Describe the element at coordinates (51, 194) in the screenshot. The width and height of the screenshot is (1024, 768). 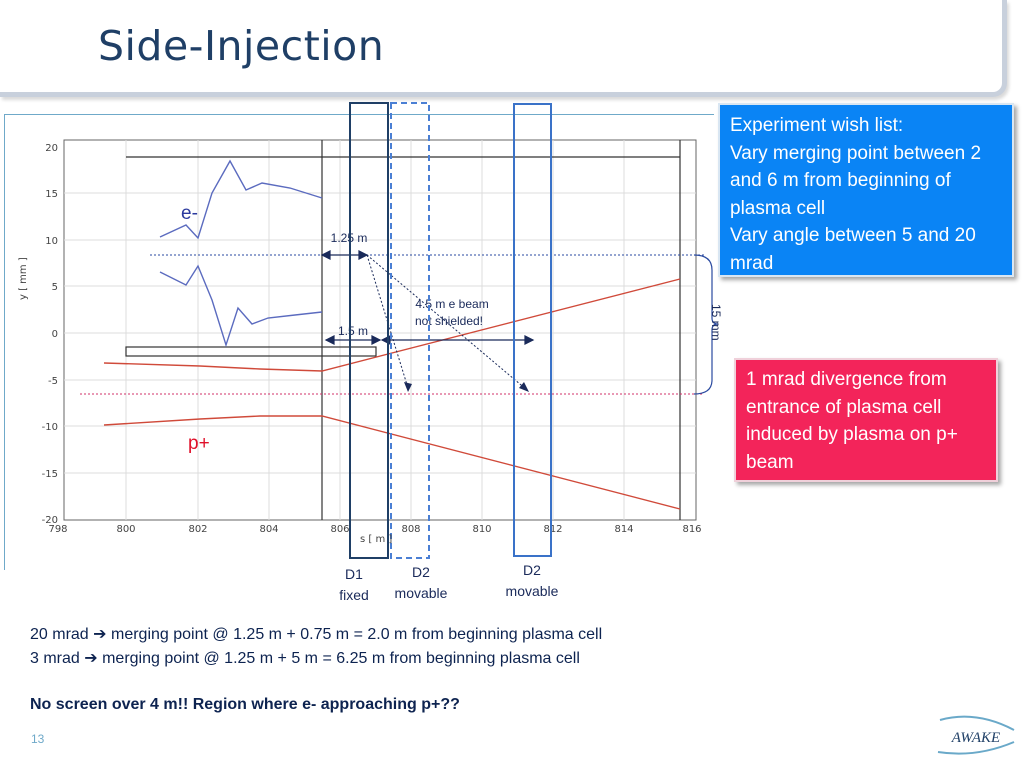
I see `y-tick-label: 15` at that location.